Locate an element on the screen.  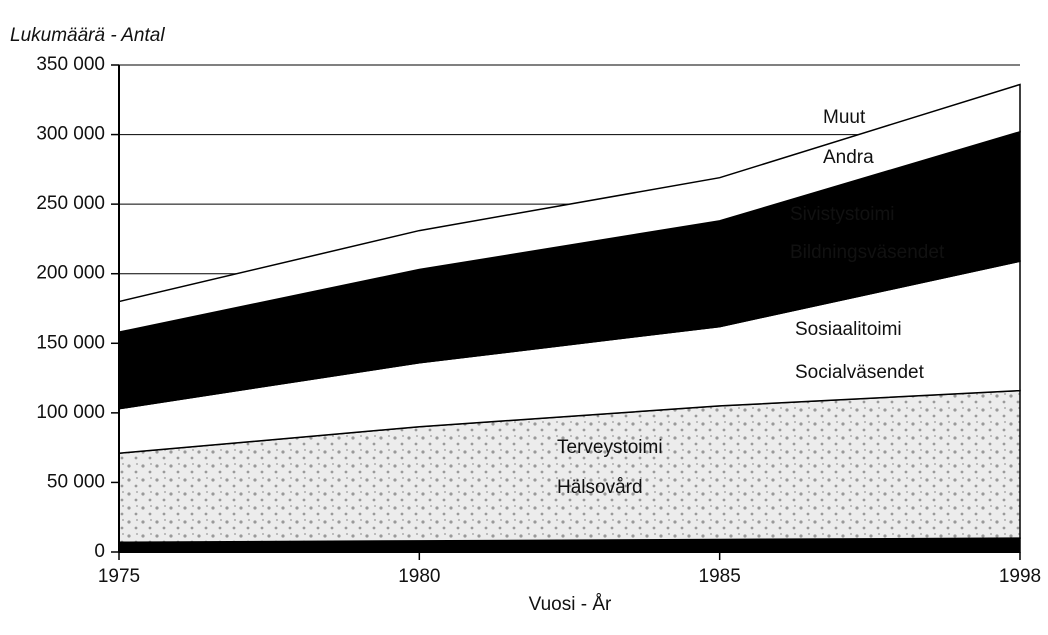
y-tick-label: 50 000 is located at coordinates (76, 481).